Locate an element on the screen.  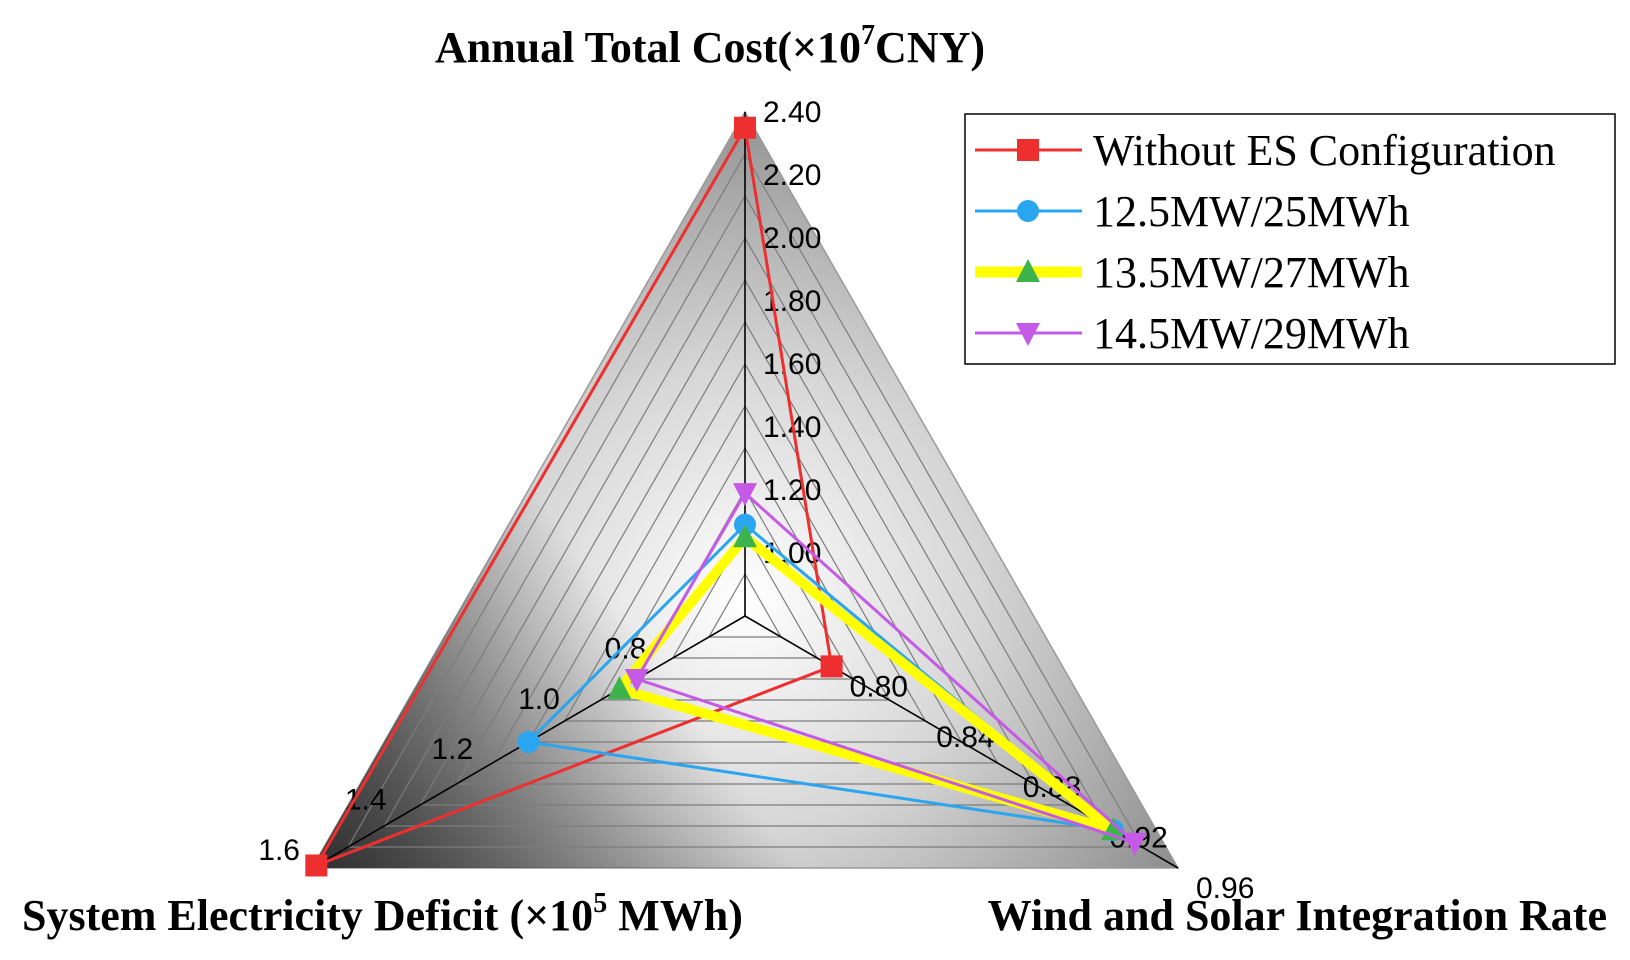
axis-title-deficit: System Electricity Deficit (×105 MWh) is located at coordinates (382, 914).